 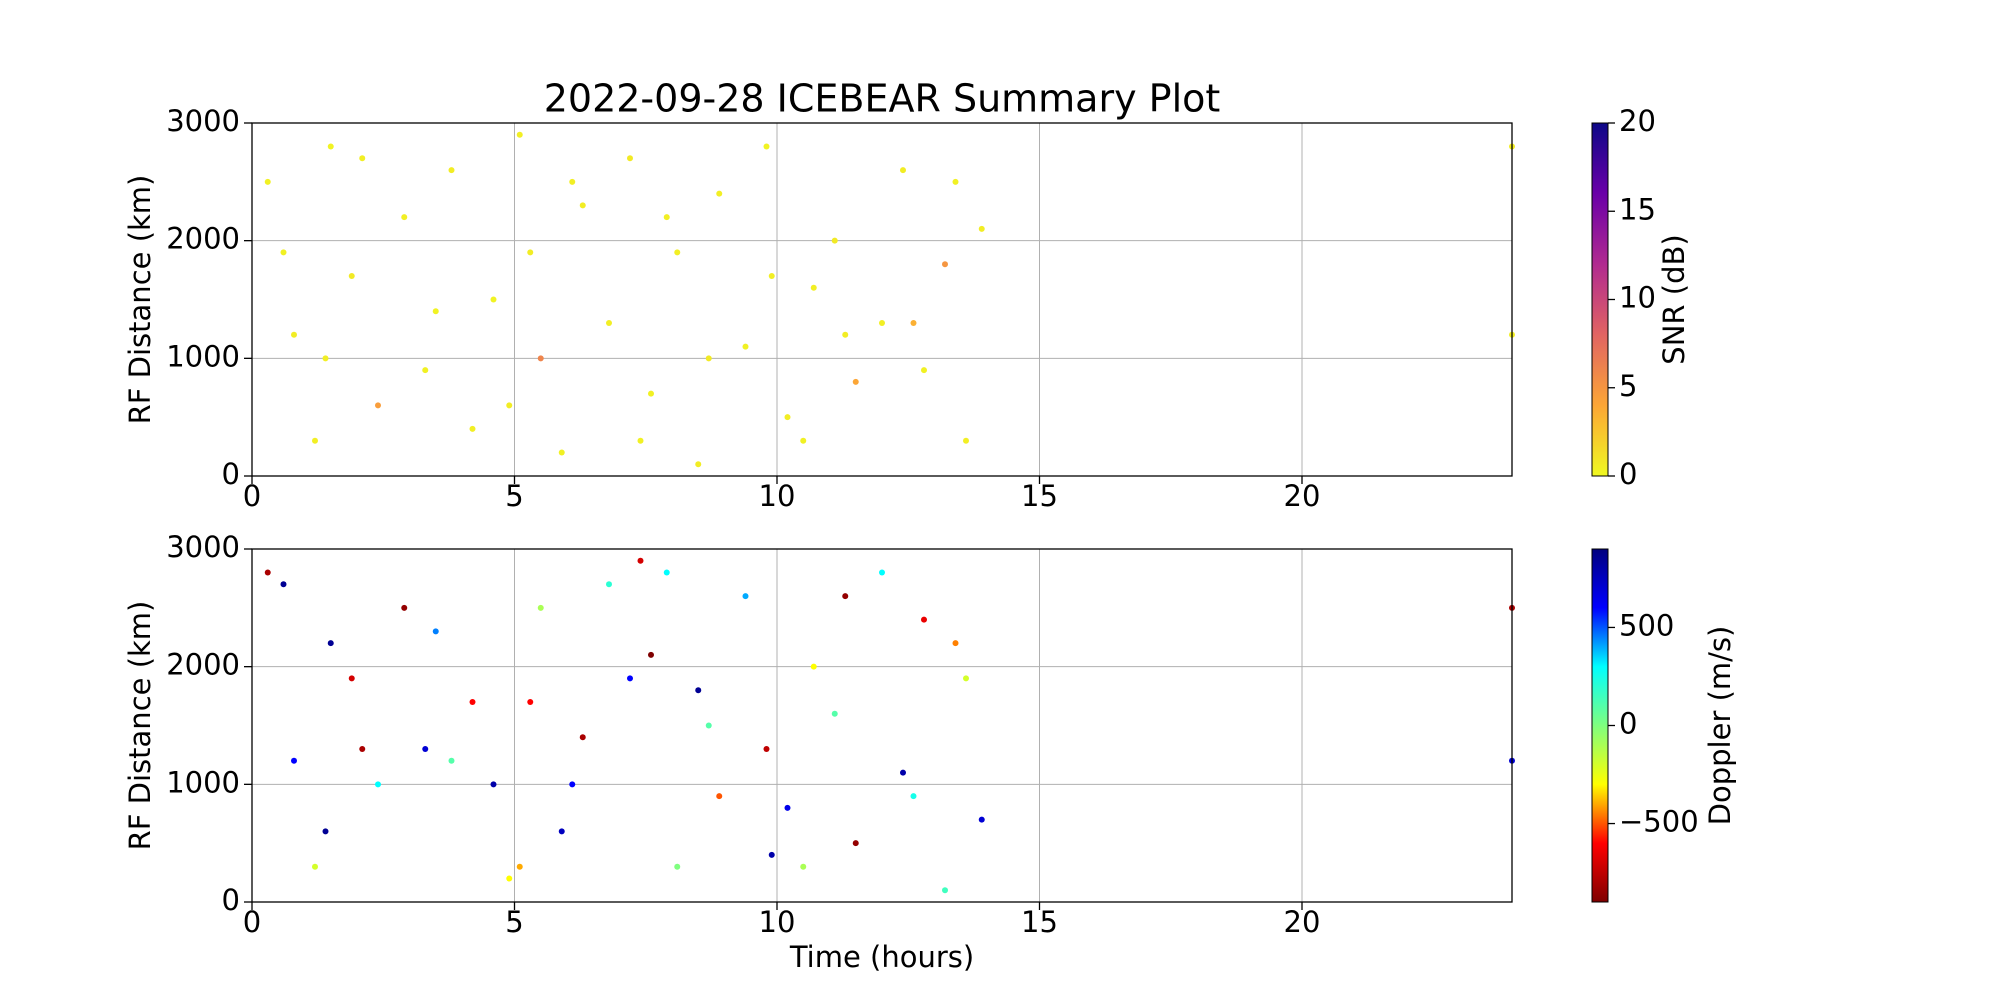 What do you see at coordinates (252, 922) in the screenshot?
I see `x-tick-label: 0` at bounding box center [252, 922].